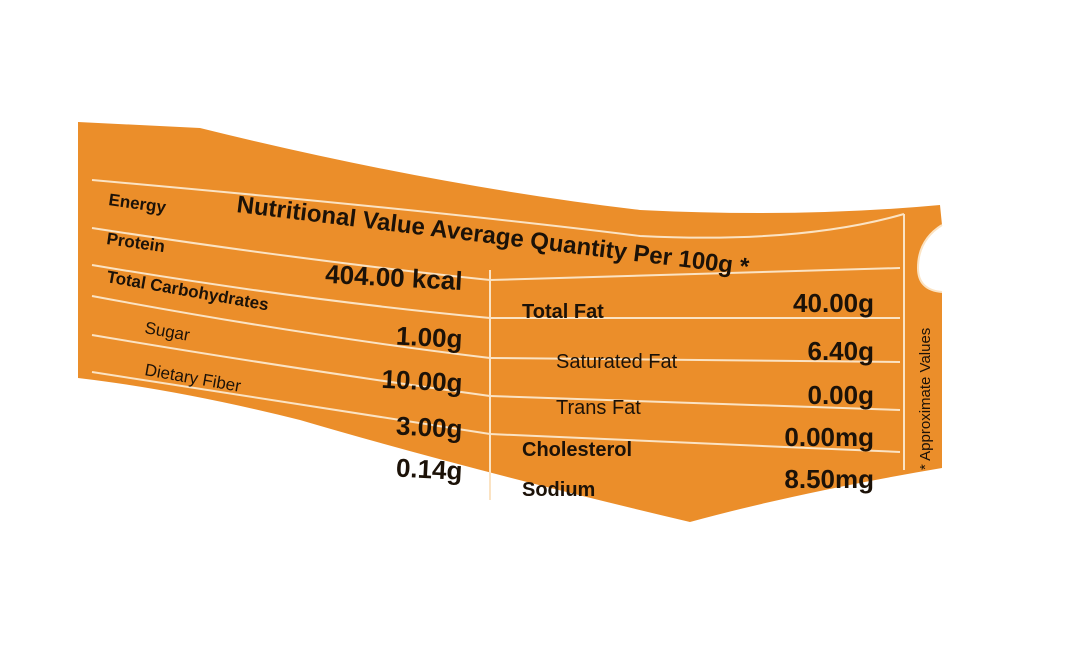  What do you see at coordinates (394, 277) in the screenshot?
I see `value-energy: 404.00 kcal` at bounding box center [394, 277].